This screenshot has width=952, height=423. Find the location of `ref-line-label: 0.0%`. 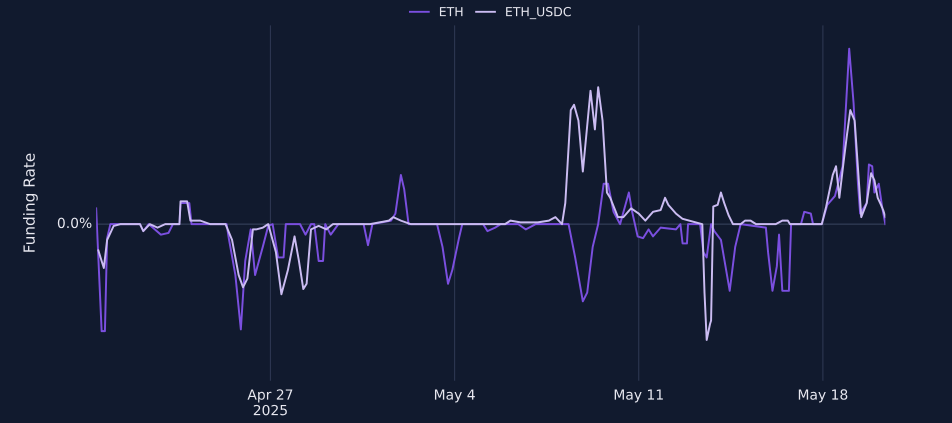

ref-line-label: 0.0% is located at coordinates (75, 223).